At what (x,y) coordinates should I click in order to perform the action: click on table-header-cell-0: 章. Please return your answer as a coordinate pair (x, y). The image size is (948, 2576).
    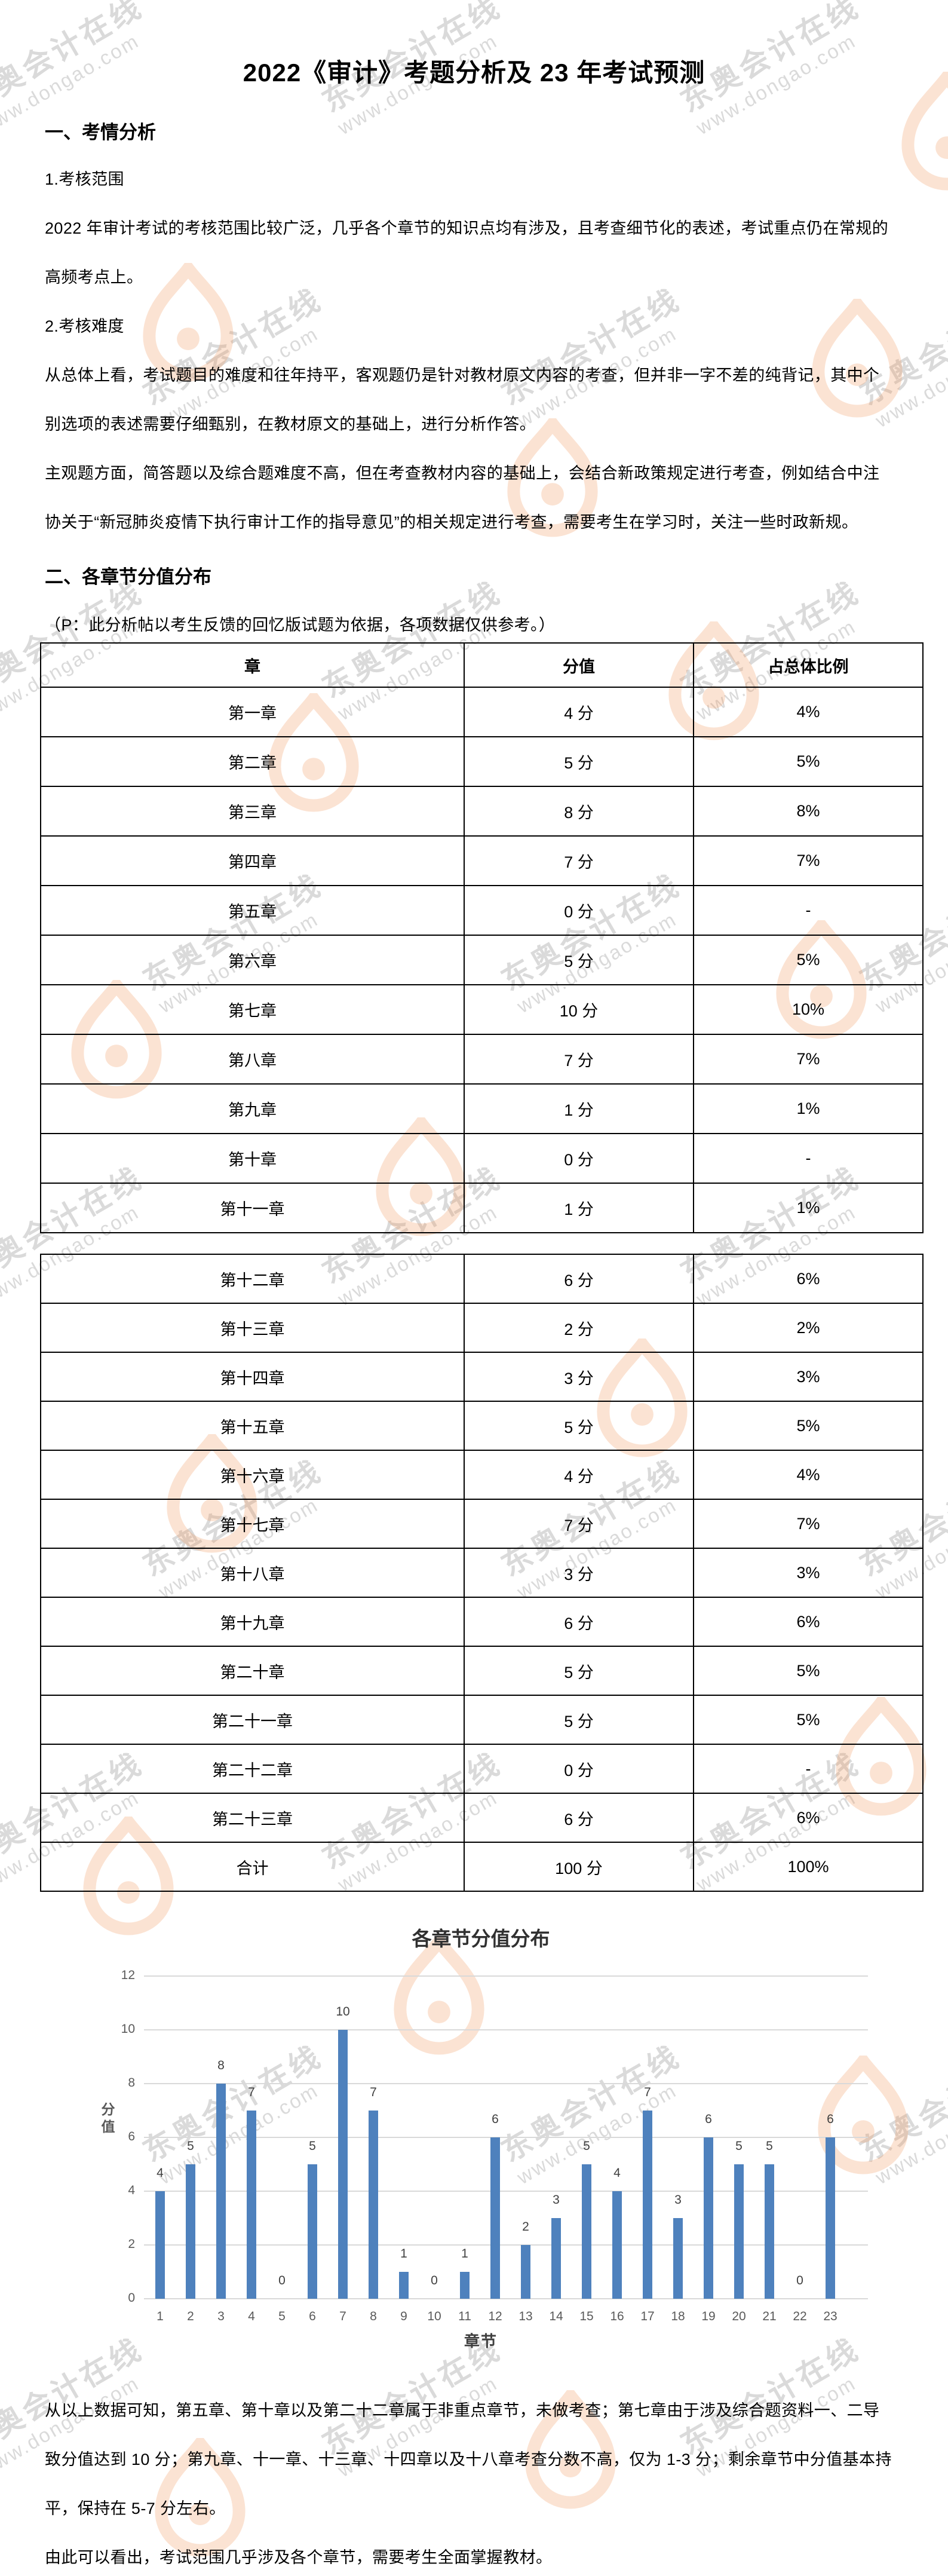
    Looking at the image, I should click on (253, 665).